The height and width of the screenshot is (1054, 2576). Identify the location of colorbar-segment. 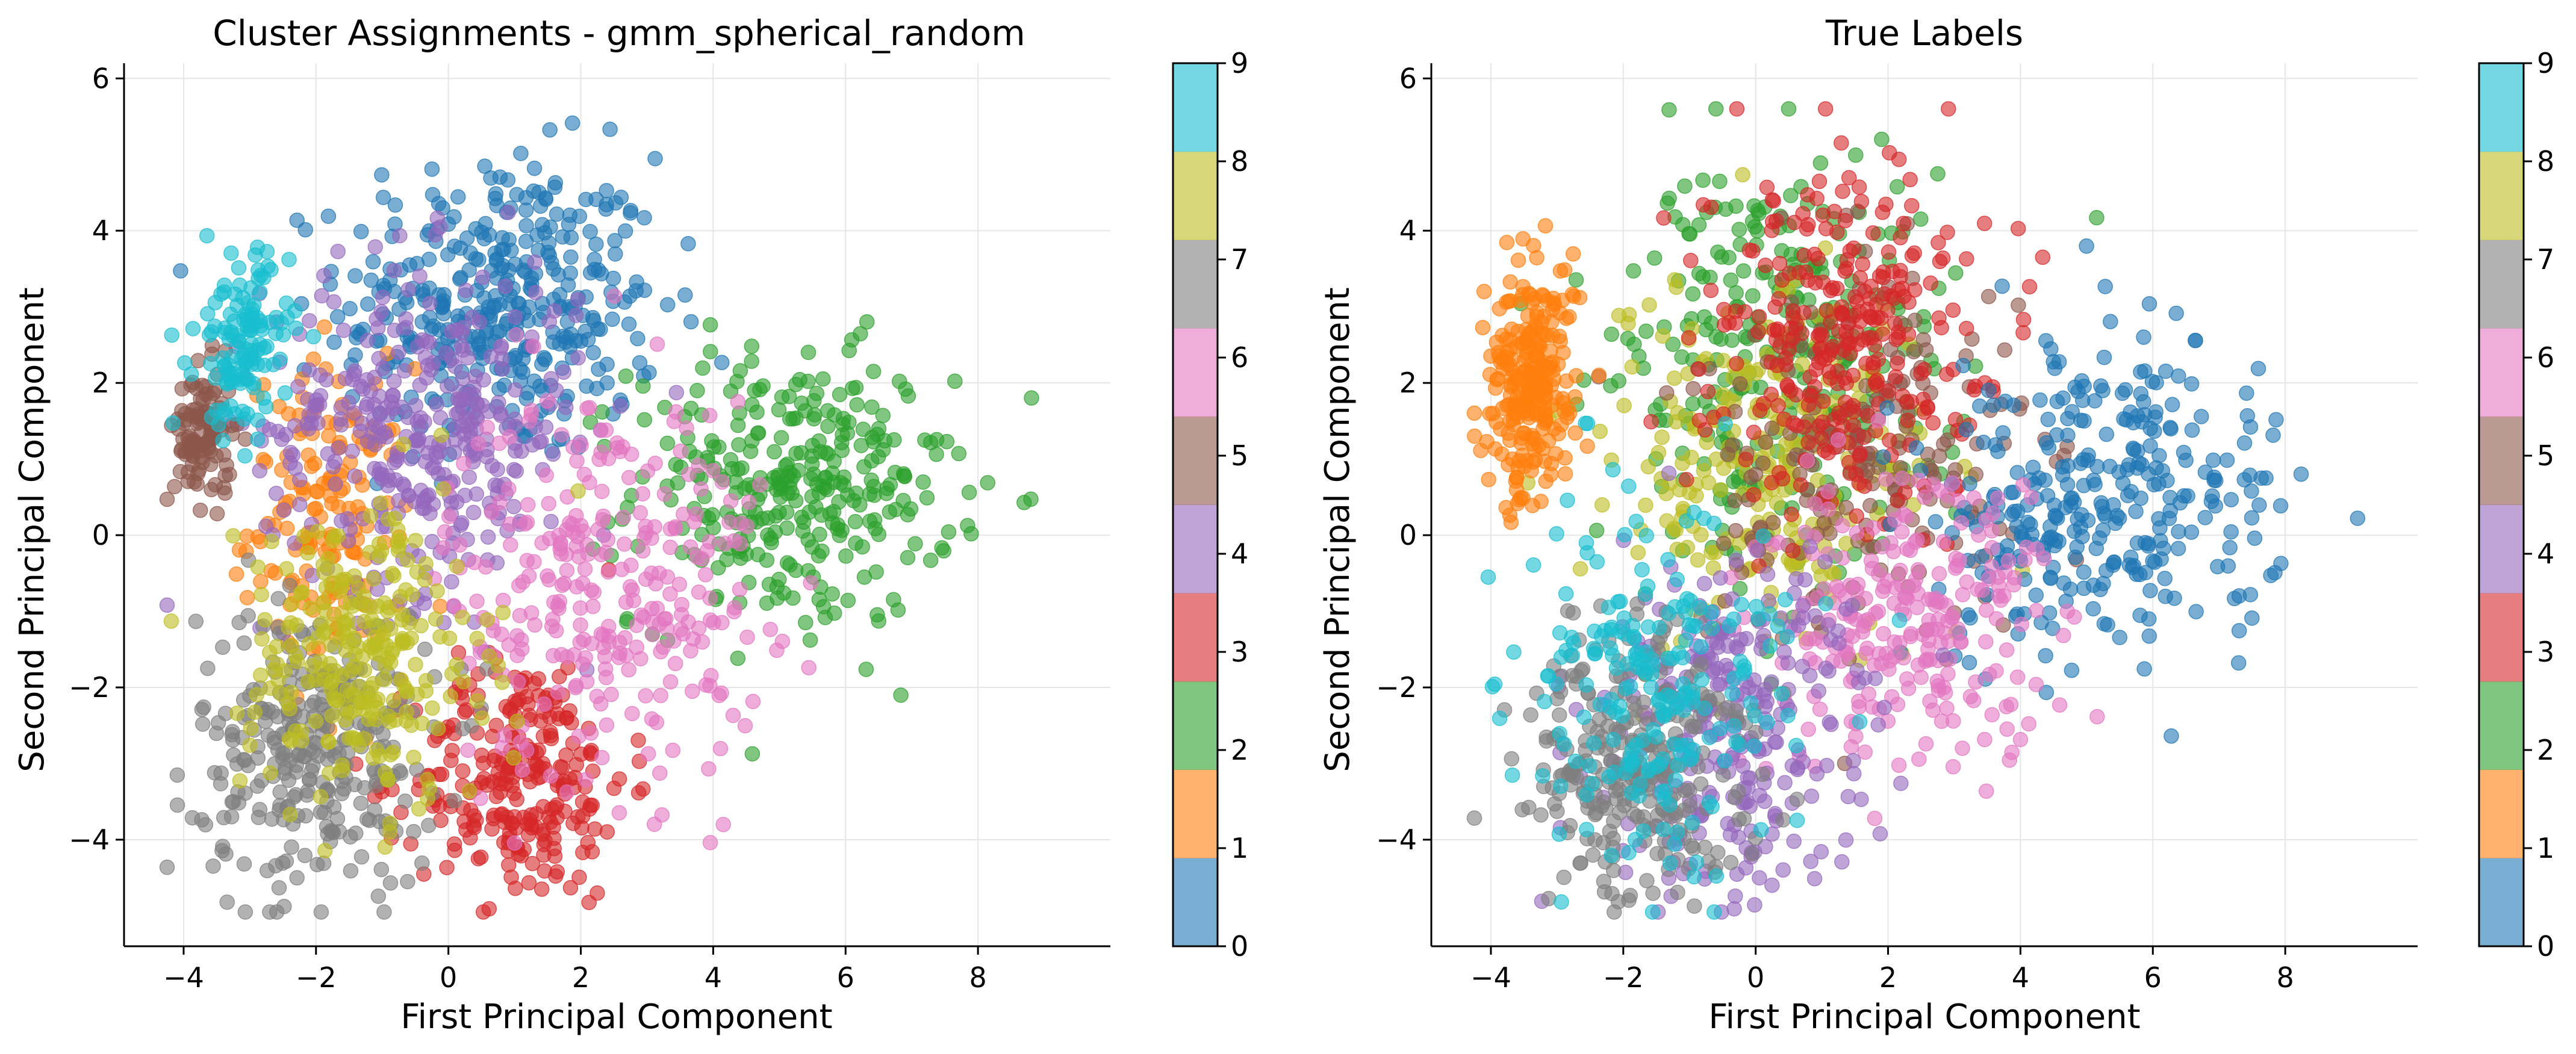
(1195, 284).